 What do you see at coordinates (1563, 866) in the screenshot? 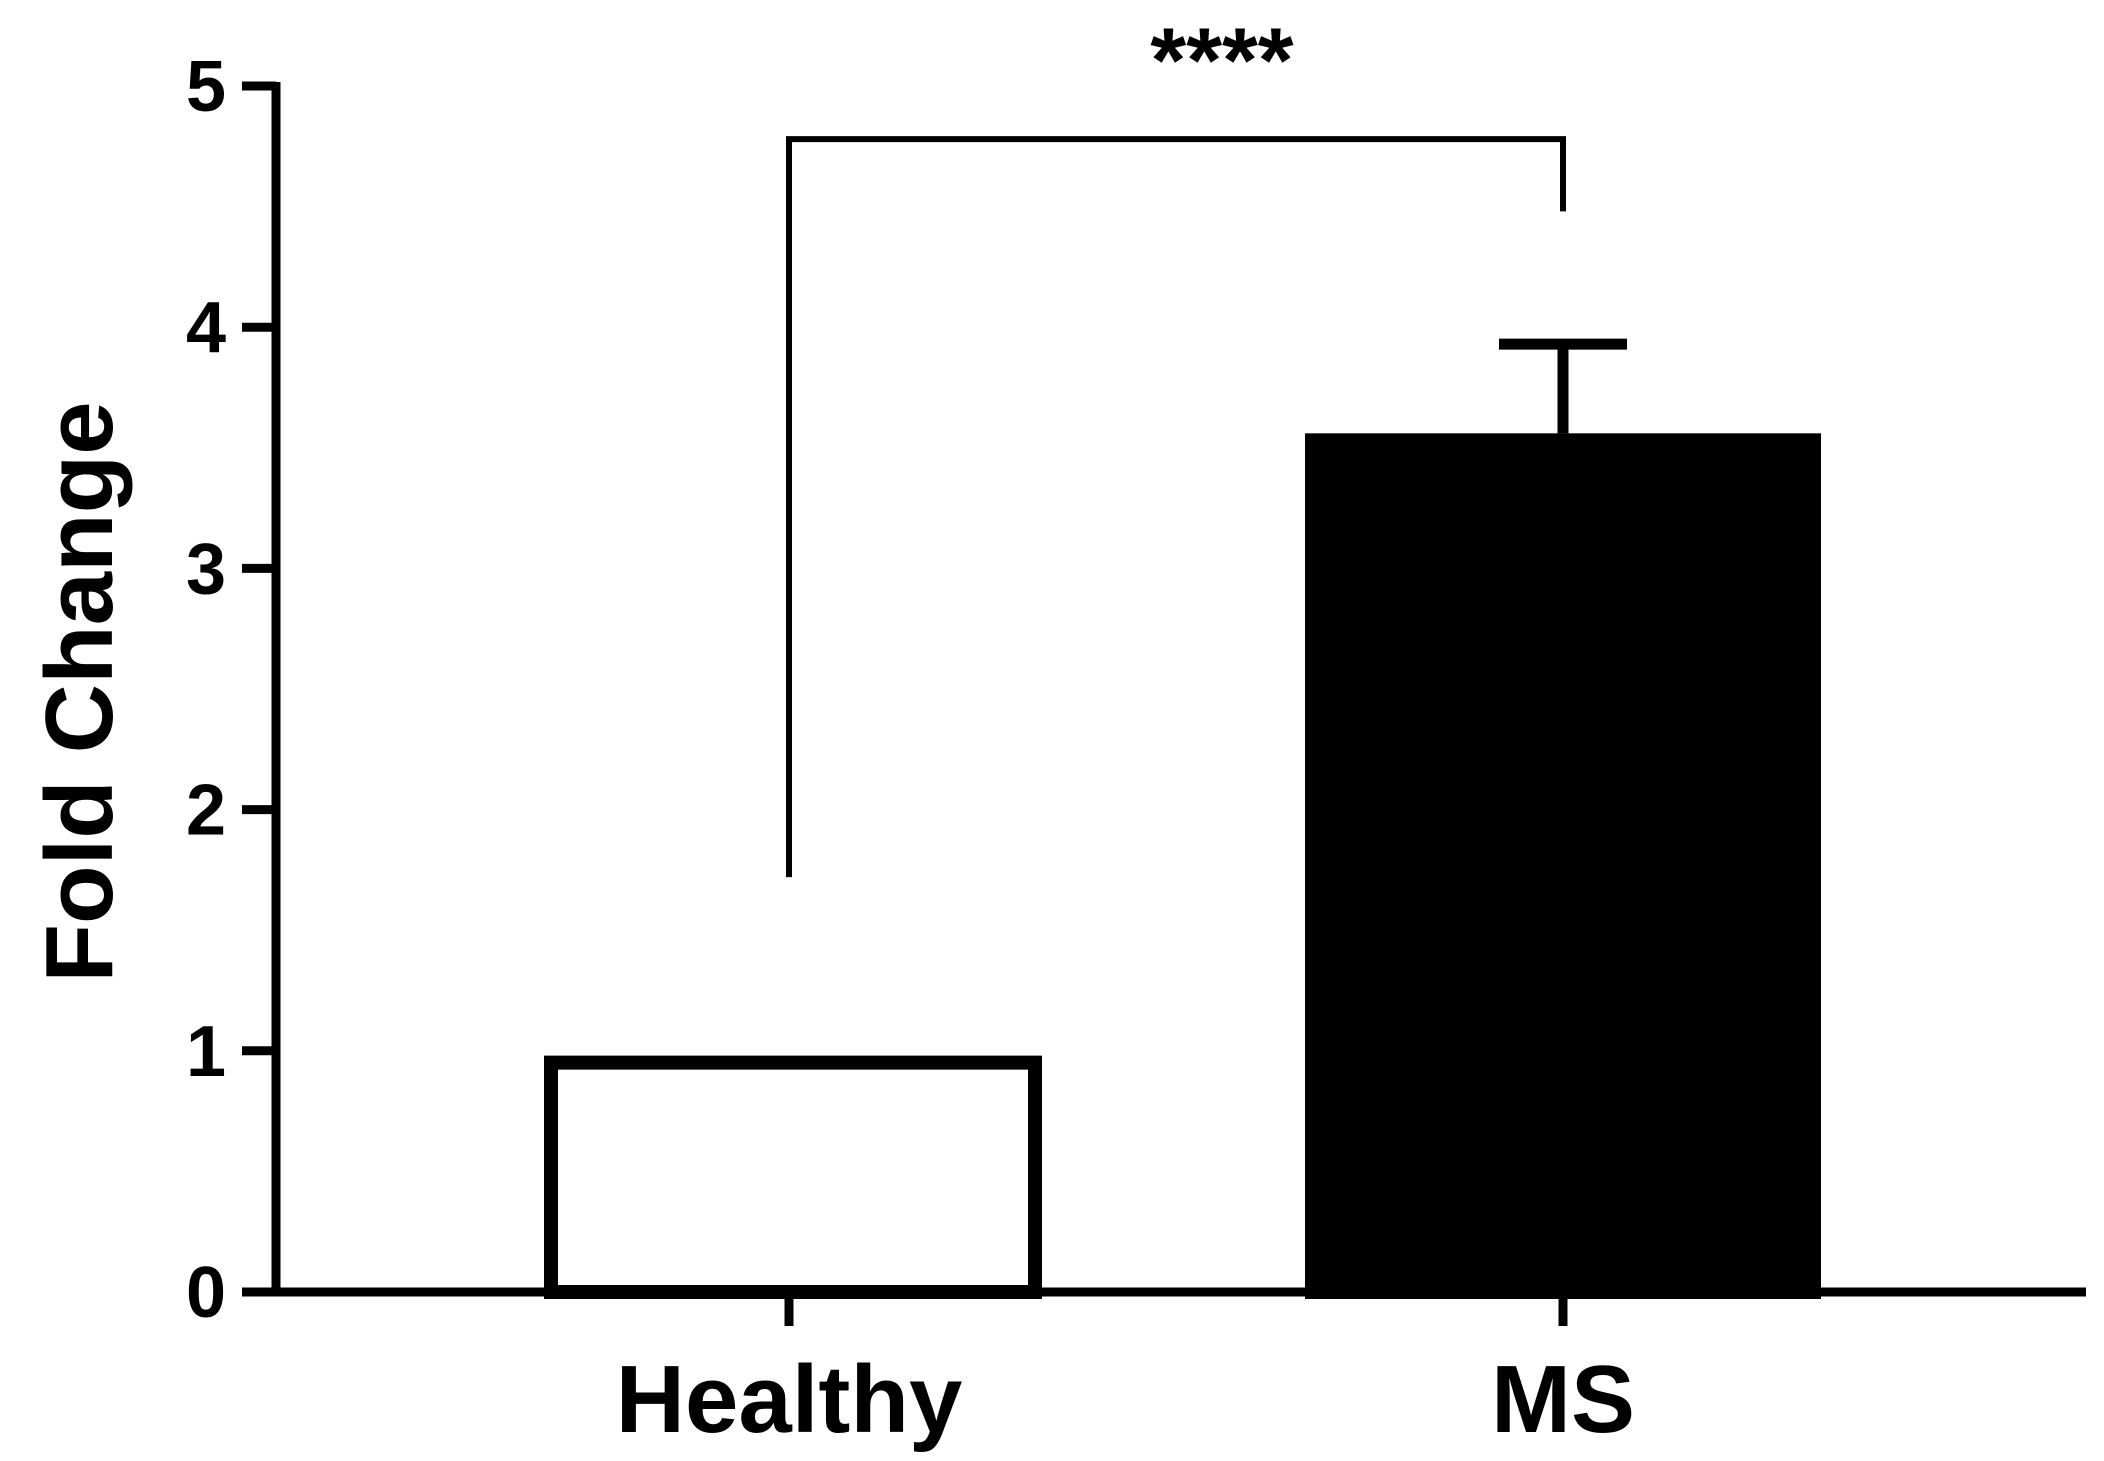
I see `bar-ms` at bounding box center [1563, 866].